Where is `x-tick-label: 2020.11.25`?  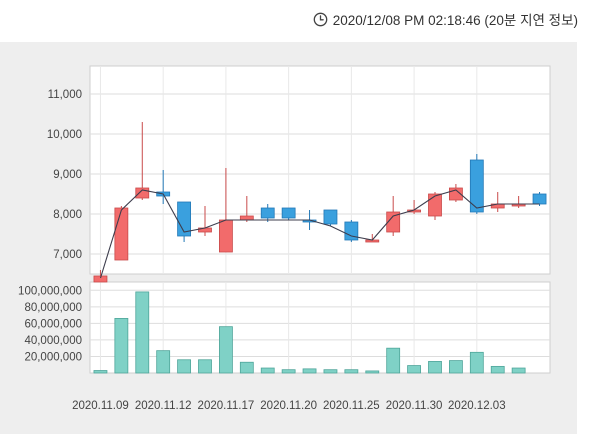
x-tick-label: 2020.11.25 is located at coordinates (351, 406).